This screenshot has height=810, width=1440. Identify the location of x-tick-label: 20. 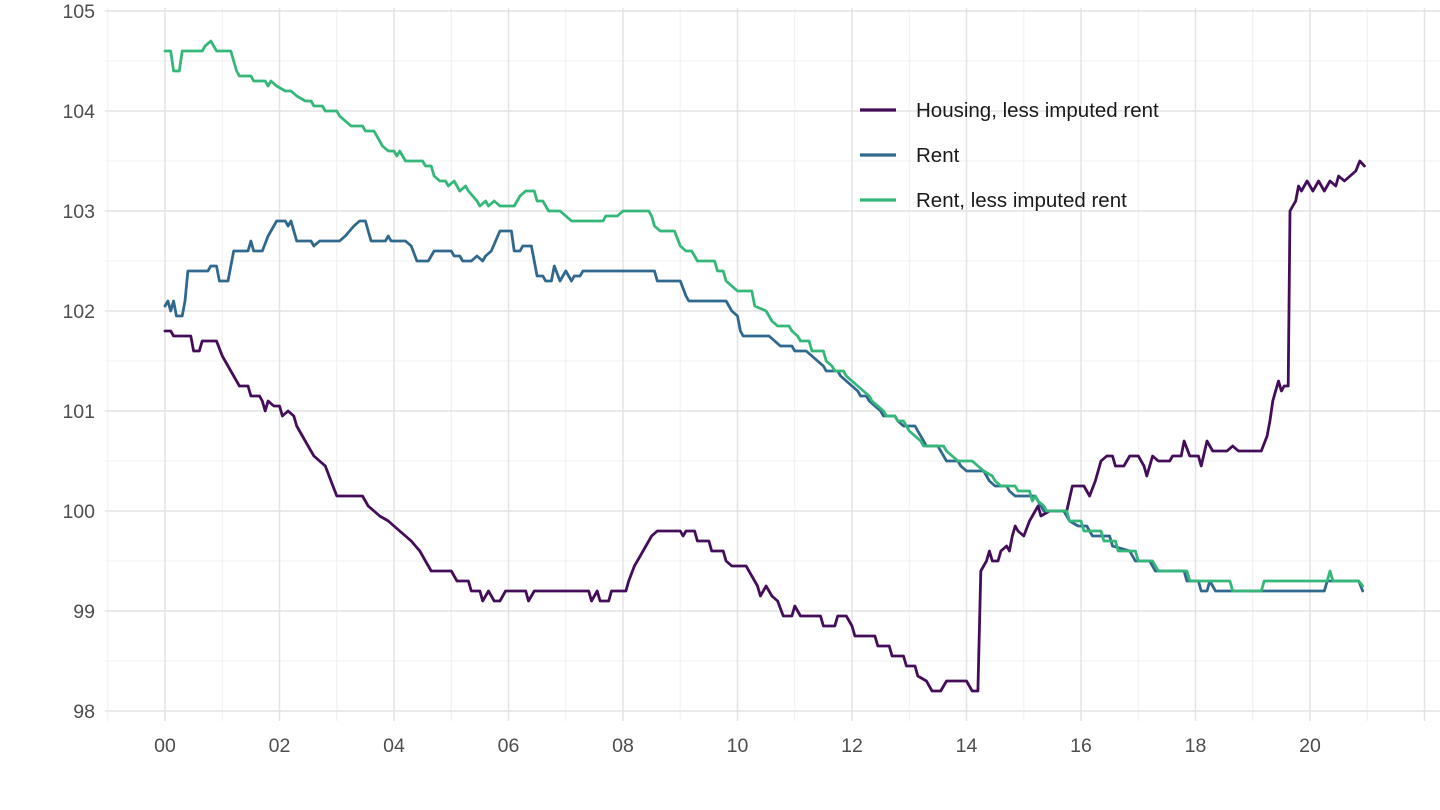
(1310, 746).